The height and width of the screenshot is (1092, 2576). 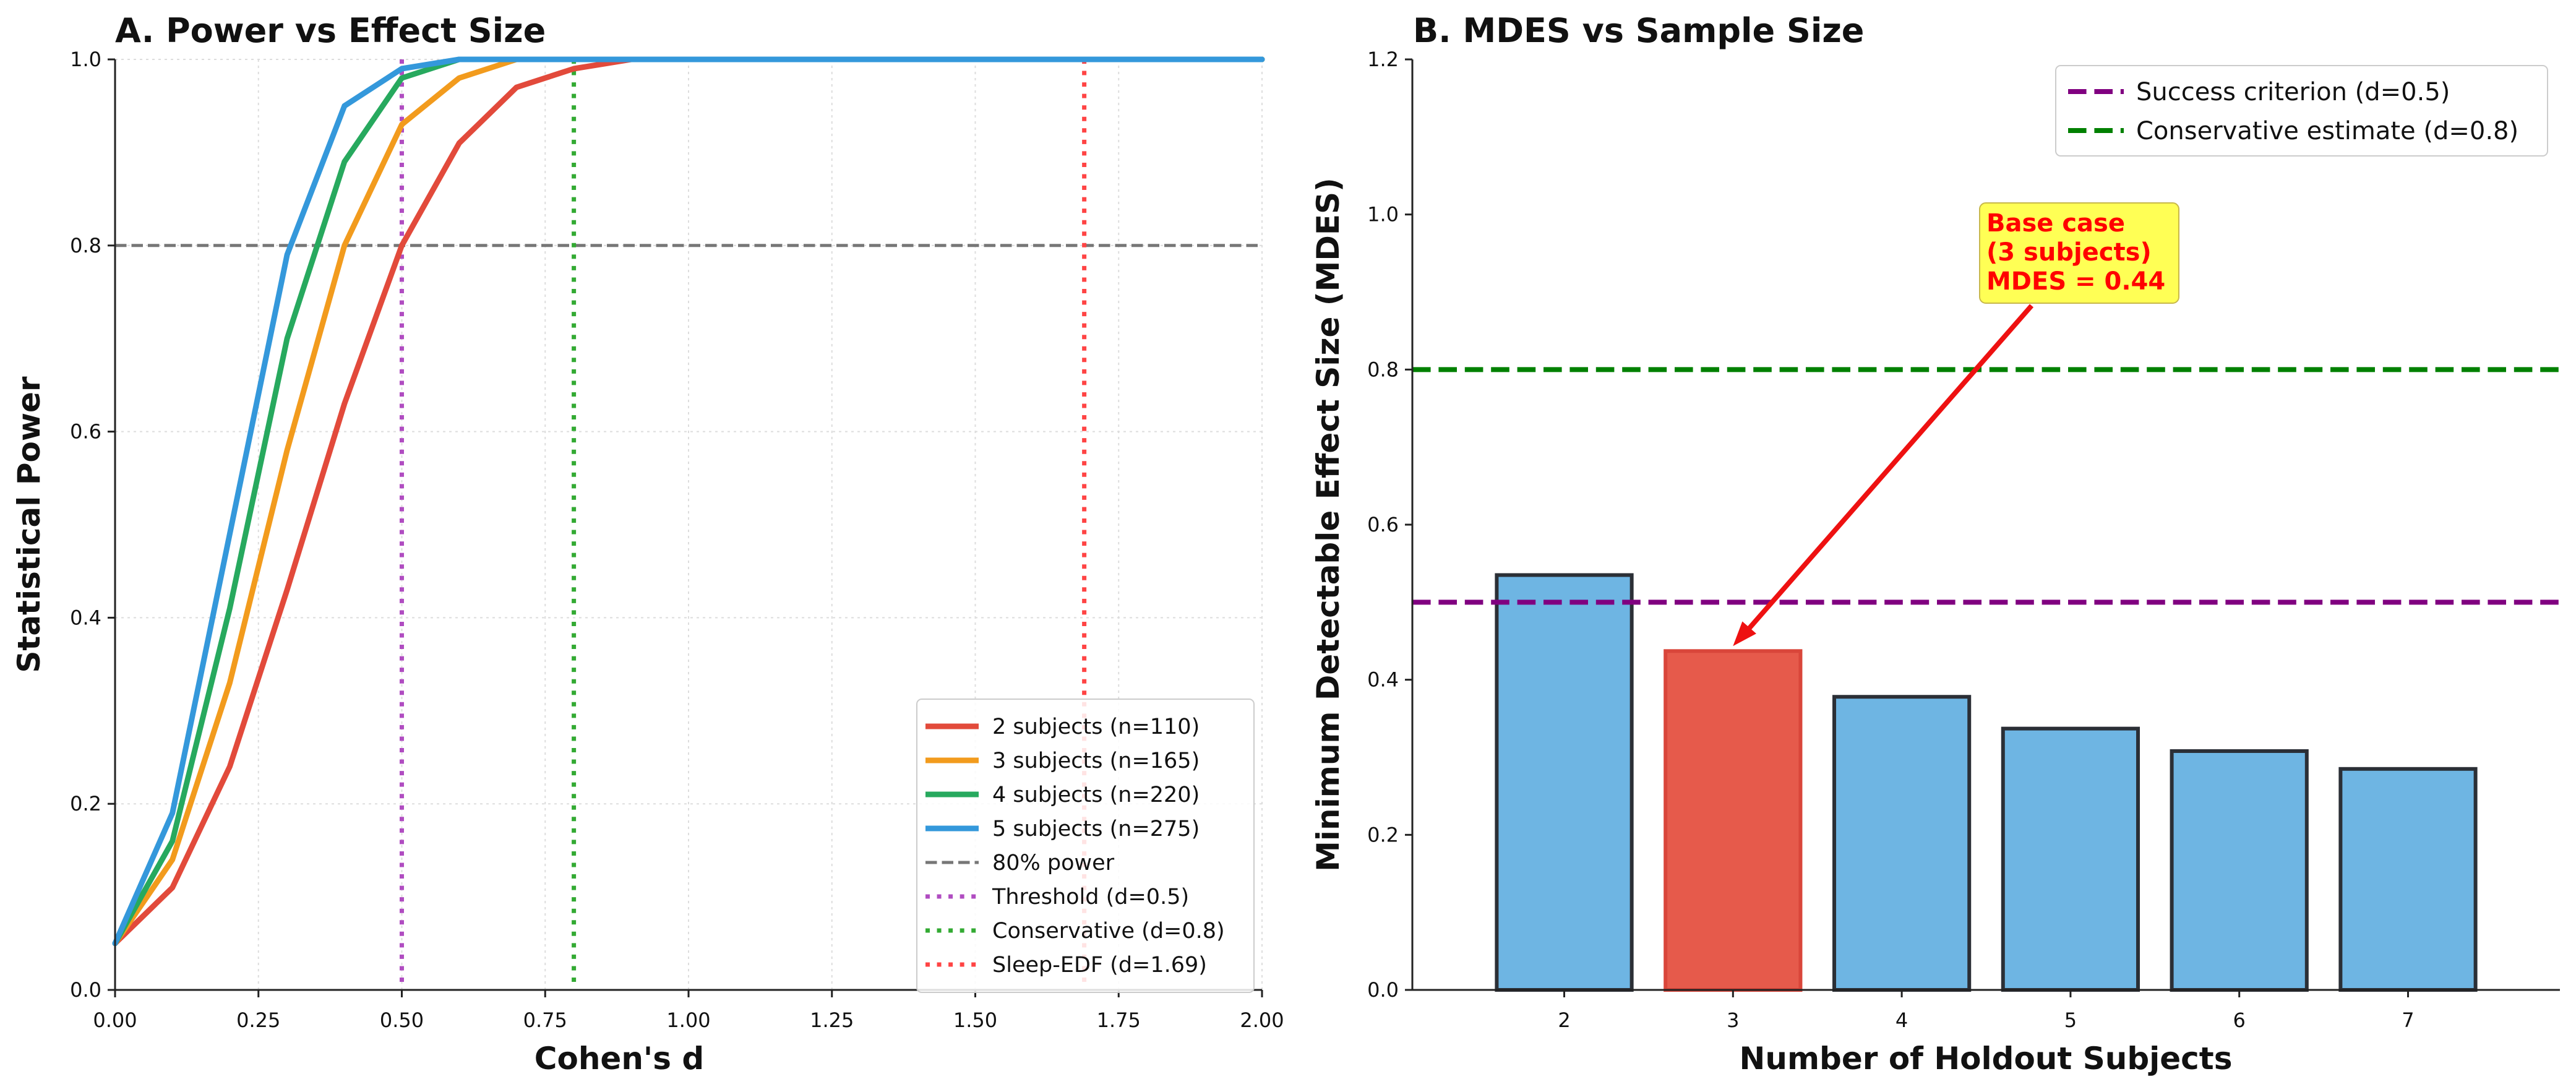 What do you see at coordinates (2327, 131) in the screenshot?
I see `legend-label: Conservative estimate (d=0.8)` at bounding box center [2327, 131].